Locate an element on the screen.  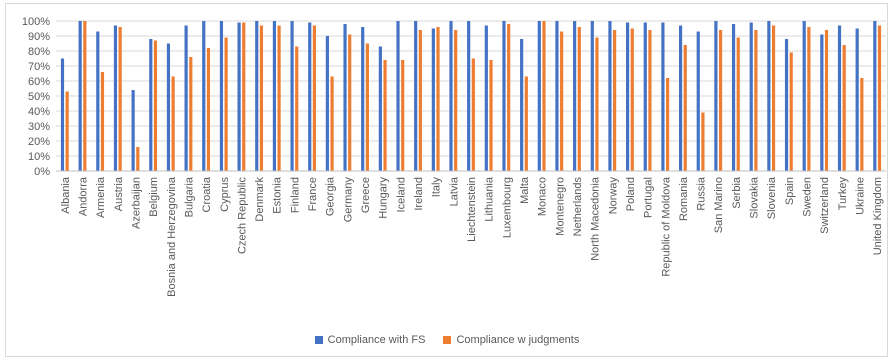
x-tick-label: Portugal is located at coordinates (649, 197).